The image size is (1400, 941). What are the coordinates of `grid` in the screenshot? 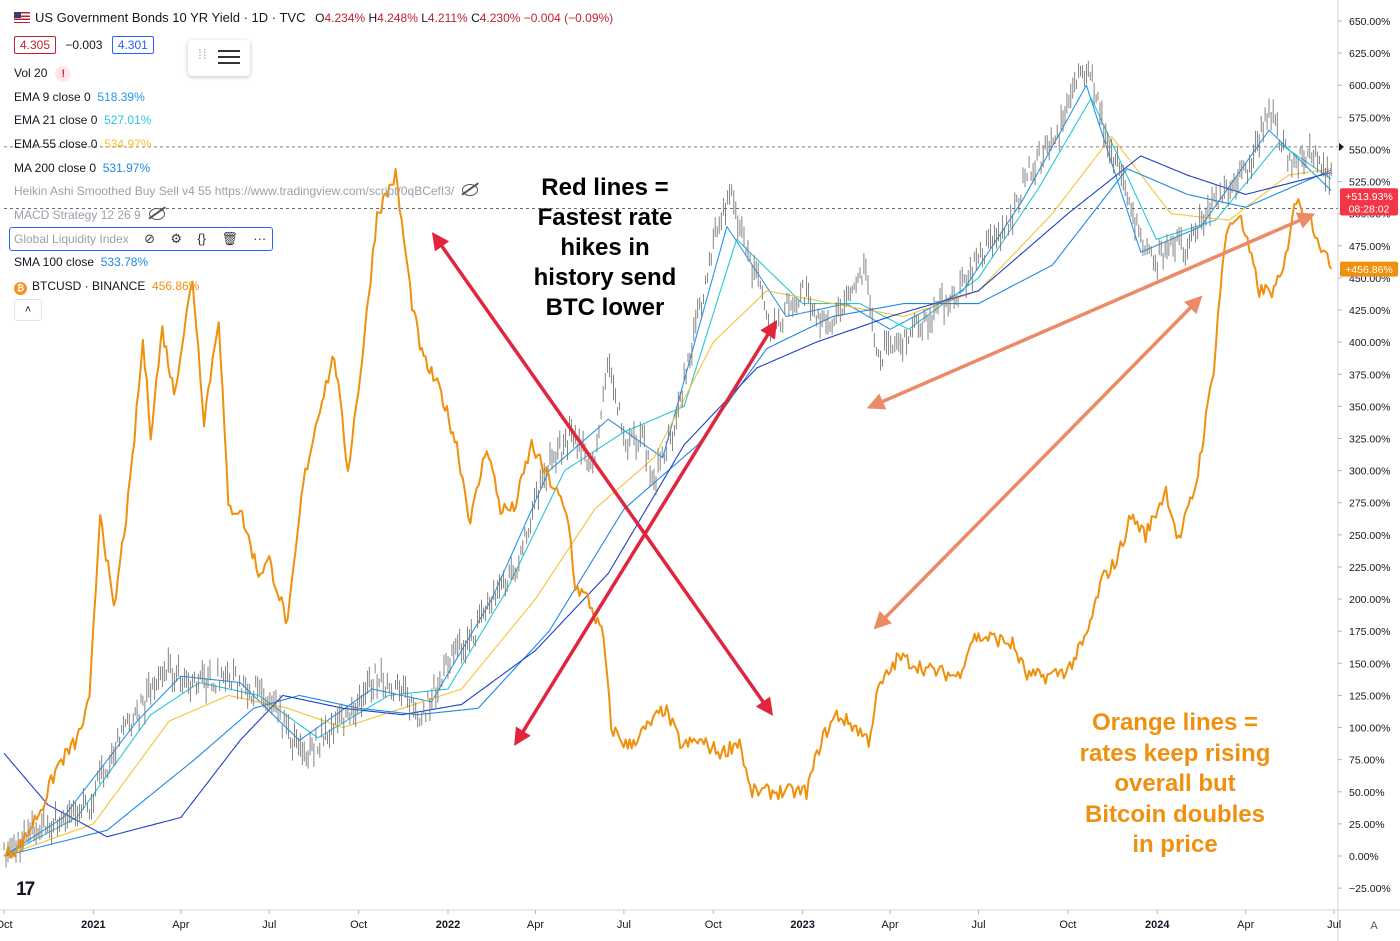 It's located at (671, 177).